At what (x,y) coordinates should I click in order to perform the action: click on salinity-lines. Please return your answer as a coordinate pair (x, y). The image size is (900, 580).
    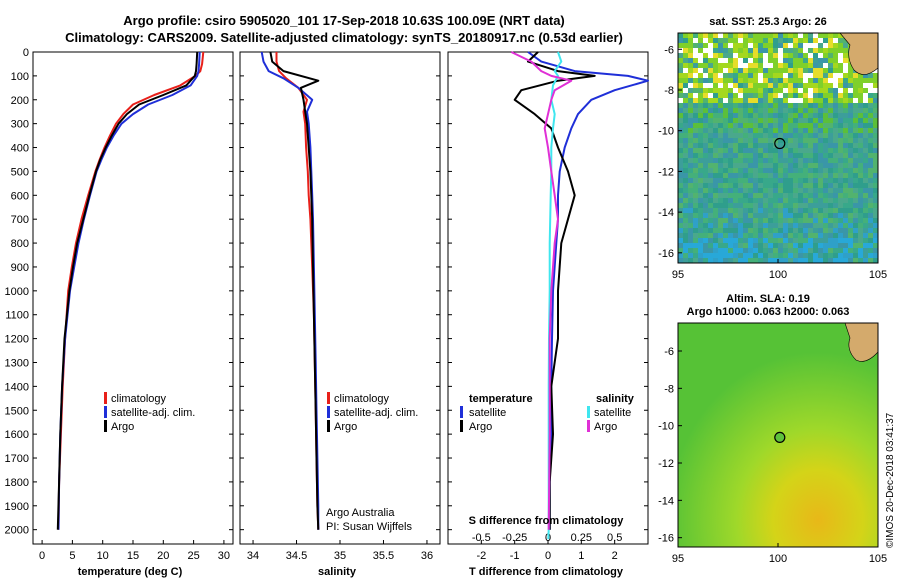
    Looking at the image, I should click on (290, 290).